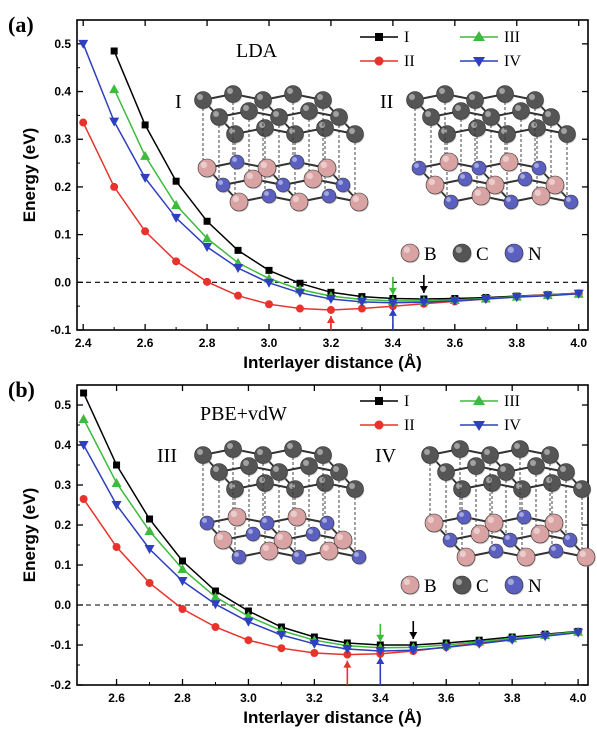  Describe the element at coordinates (62, 445) in the screenshot. I see `y-tick-label: 0.4` at that location.